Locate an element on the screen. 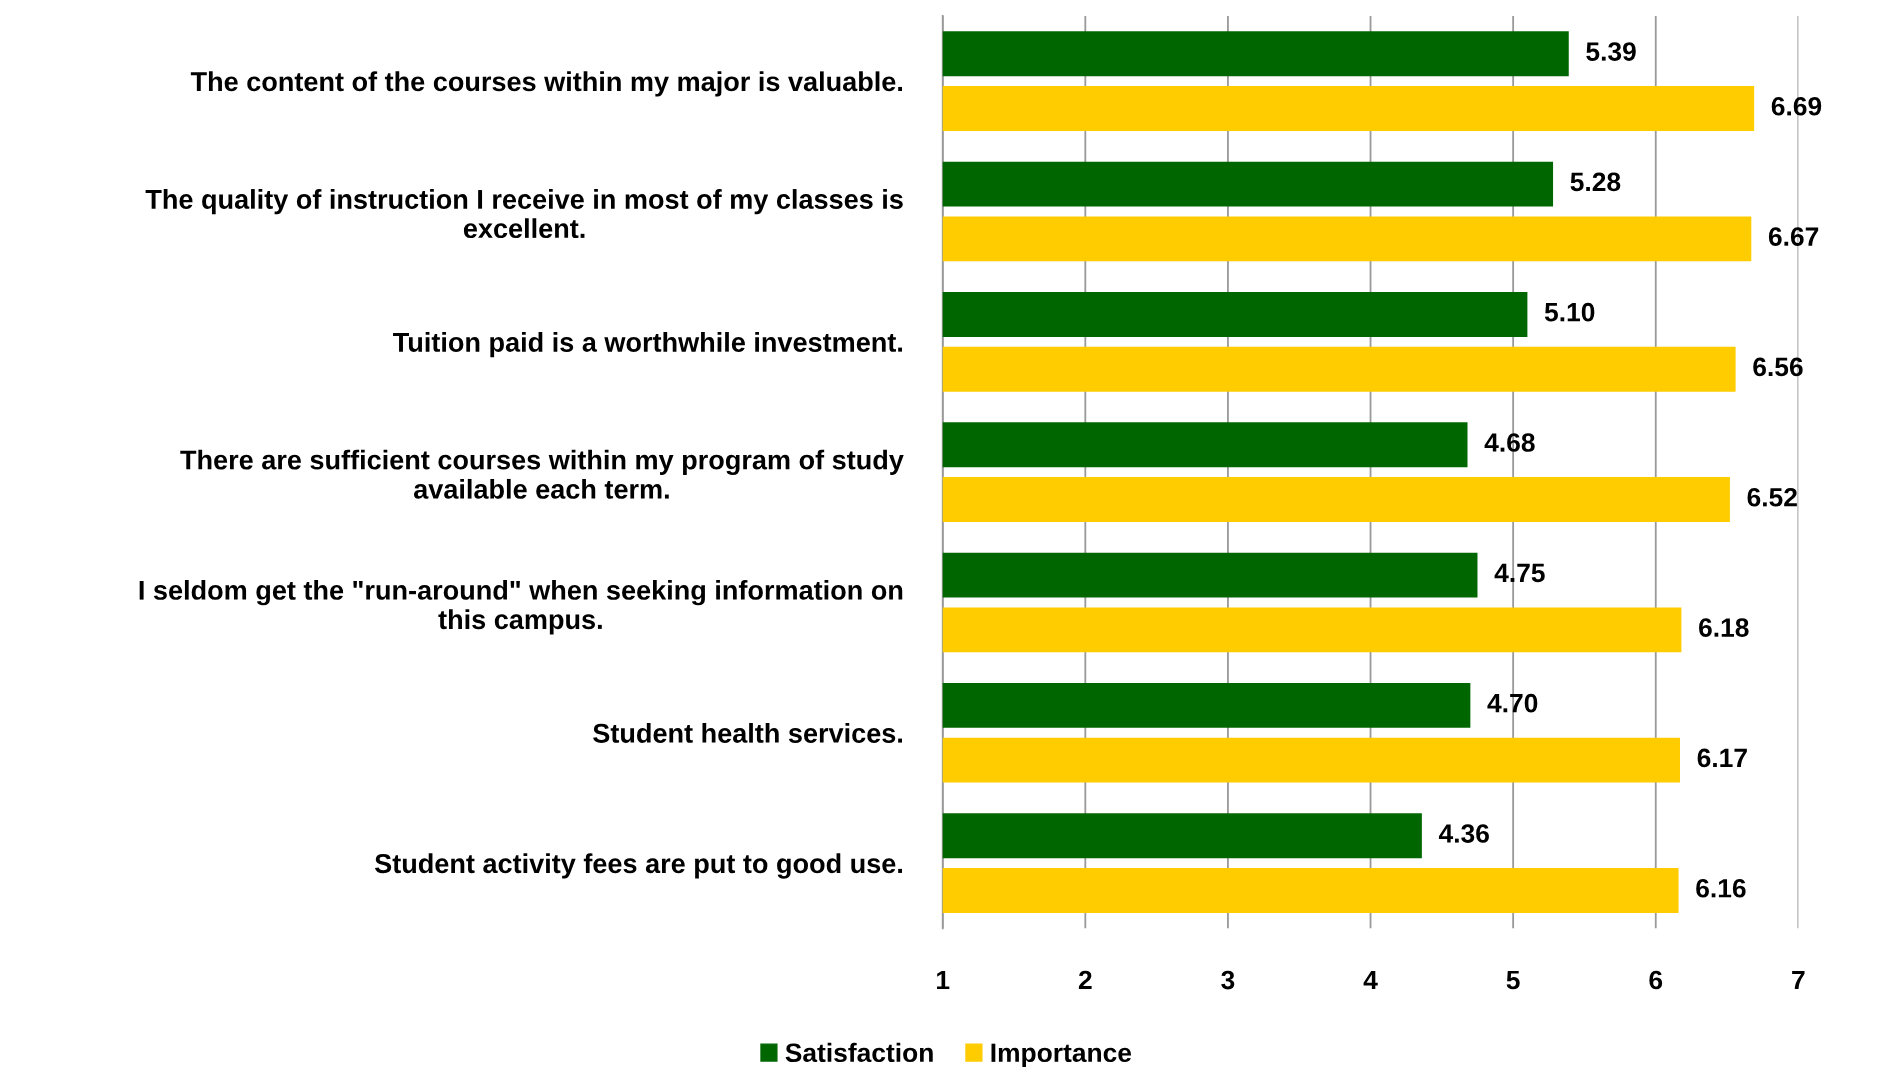 The height and width of the screenshot is (1067, 1893). y-tick-label: The quality of instruction I receive in most of my classes is excellent. is located at coordinates (524, 214).